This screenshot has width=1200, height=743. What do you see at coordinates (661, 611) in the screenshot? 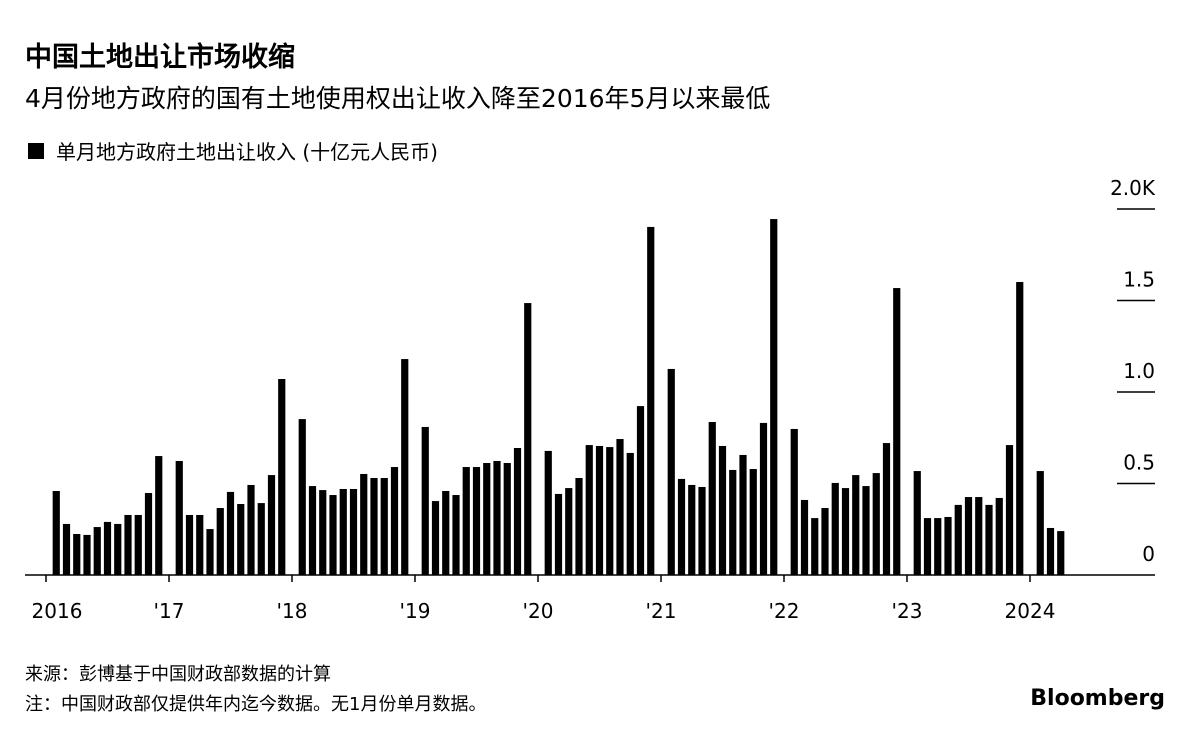
I see `x-tick-label: '21` at bounding box center [661, 611].